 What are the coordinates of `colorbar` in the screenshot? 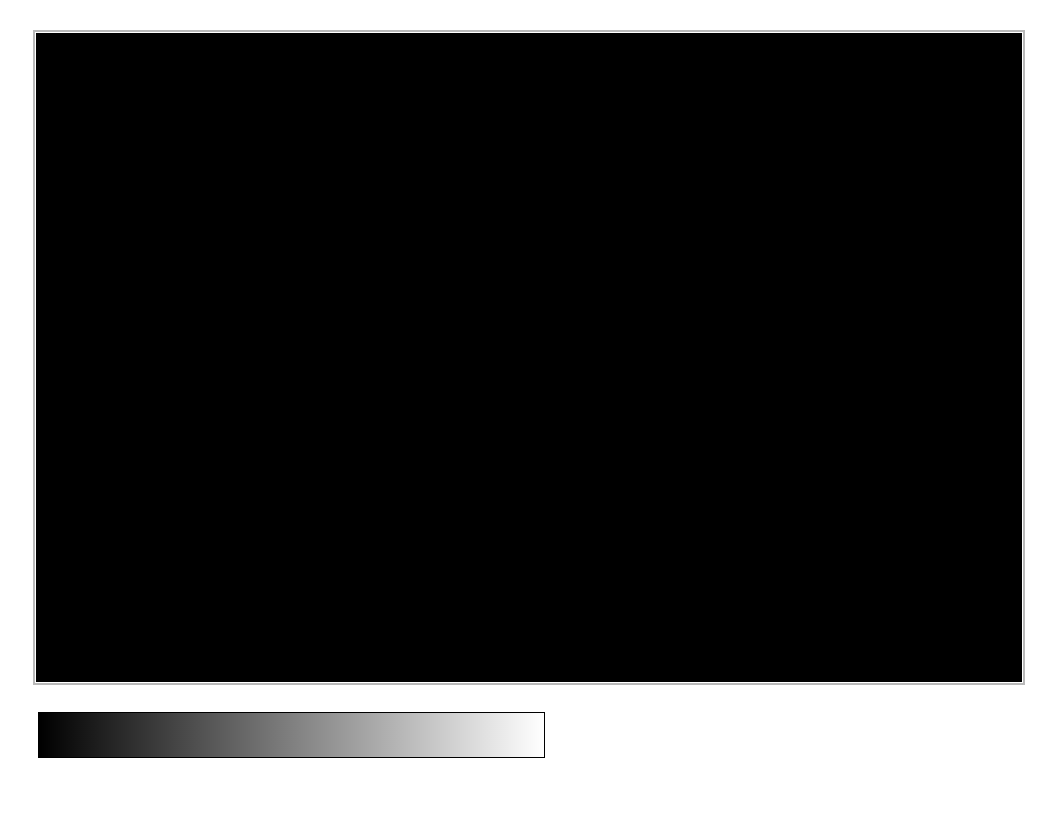 It's located at (291, 735).